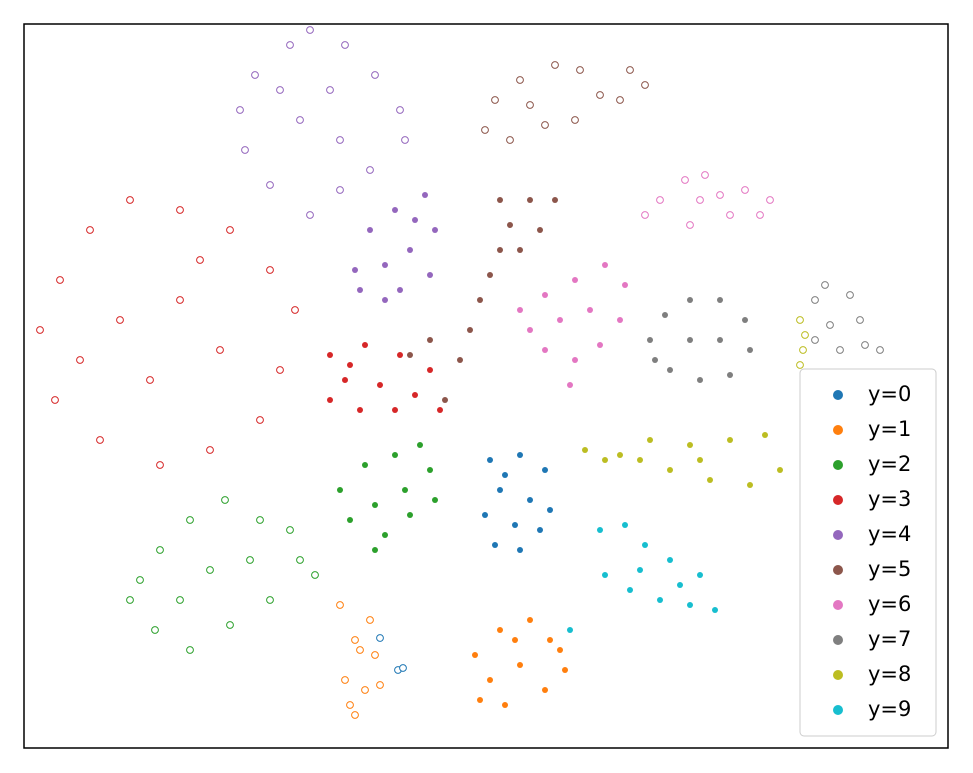 This screenshot has width=973, height=773. Describe the element at coordinates (889, 639) in the screenshot. I see `legend-label: y=7` at that location.